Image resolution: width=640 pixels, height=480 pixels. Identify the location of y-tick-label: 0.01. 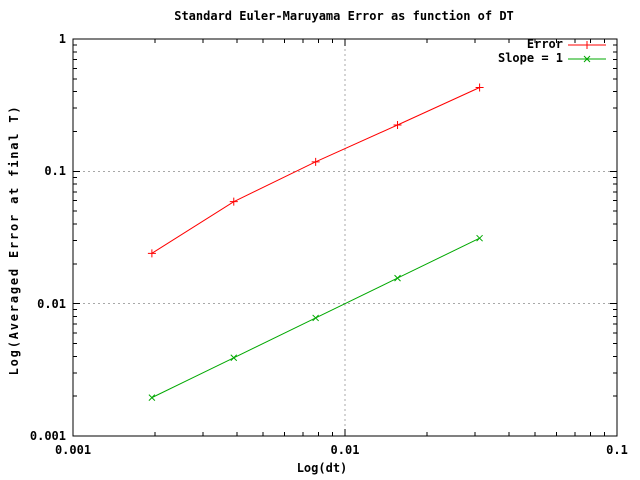
(51, 303).